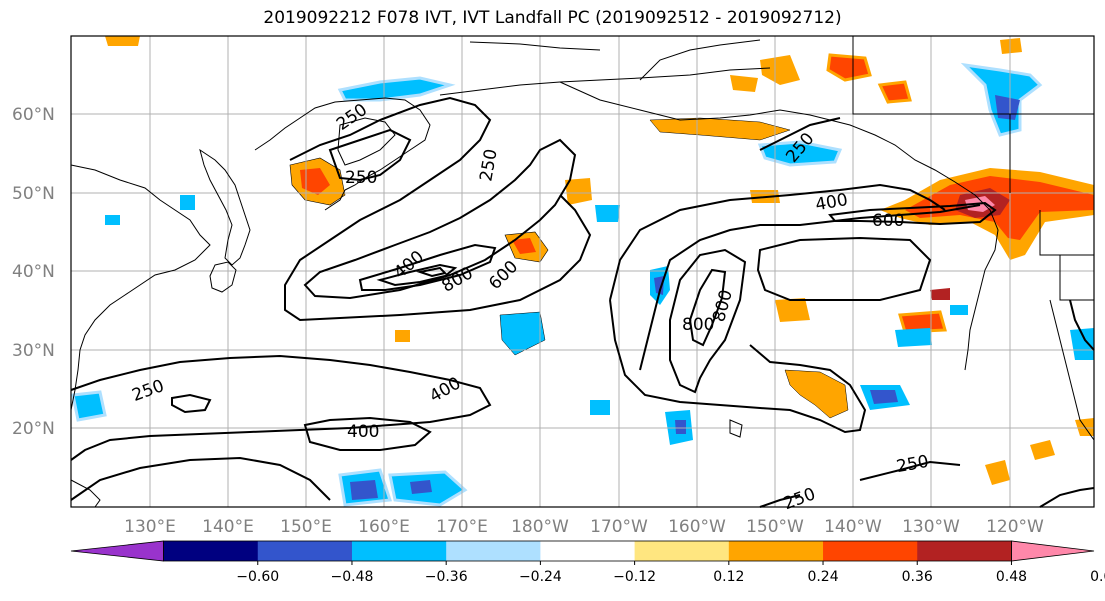  I want to click on colorbar-tick-label: −0.48, so click(352, 577).